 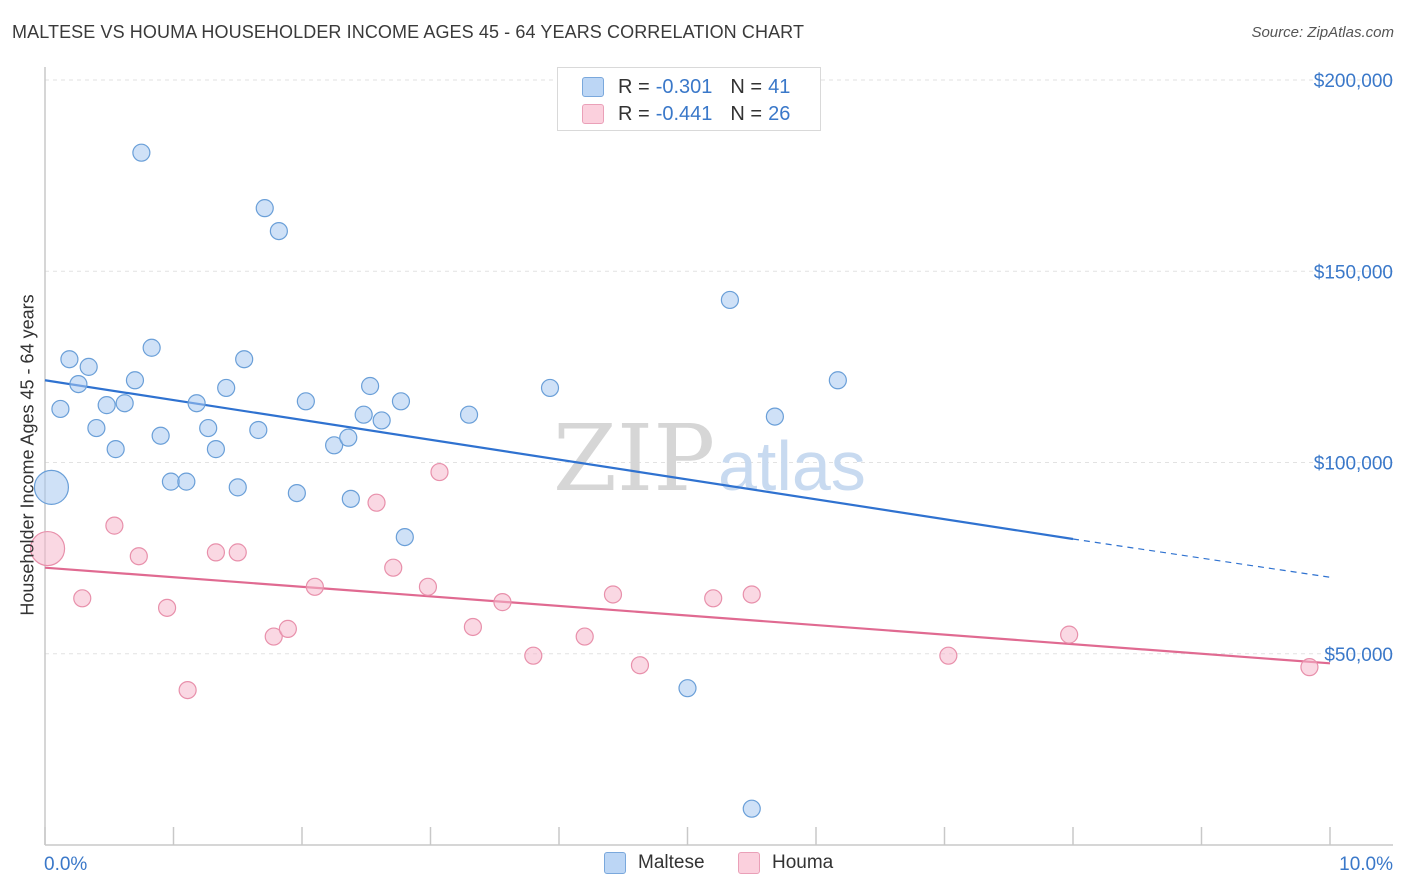 I want to click on y-tick-label: $50,000, so click(x=1358, y=655).